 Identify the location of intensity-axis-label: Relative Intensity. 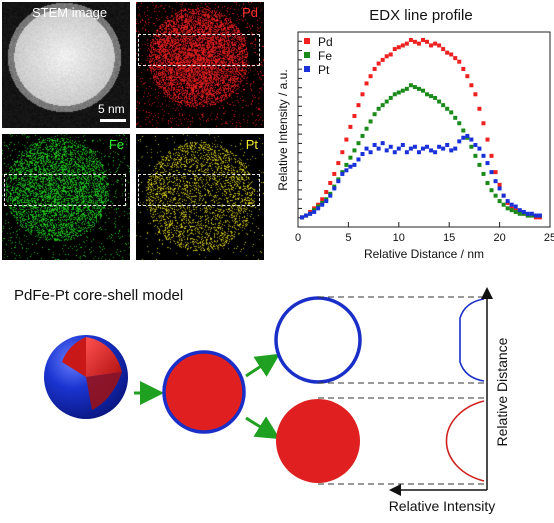
(442, 506).